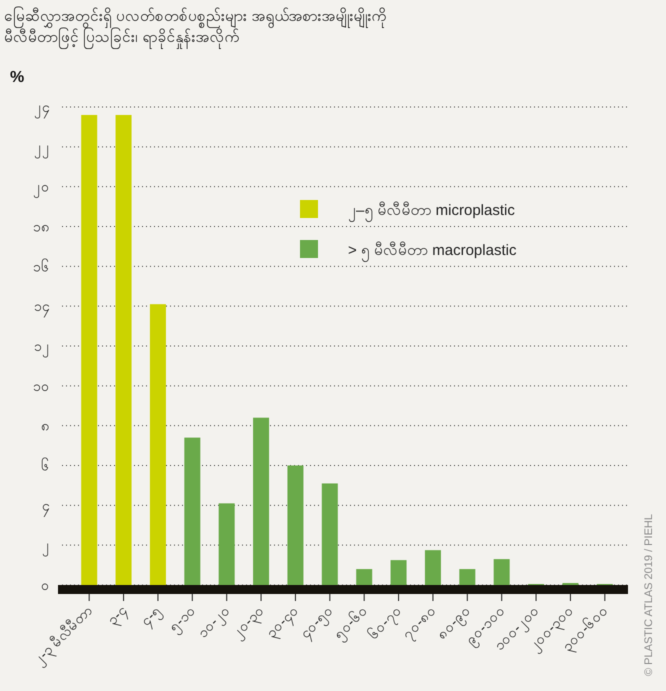 The image size is (666, 691). I want to click on y-tick-label: ၁၆, so click(41, 266).